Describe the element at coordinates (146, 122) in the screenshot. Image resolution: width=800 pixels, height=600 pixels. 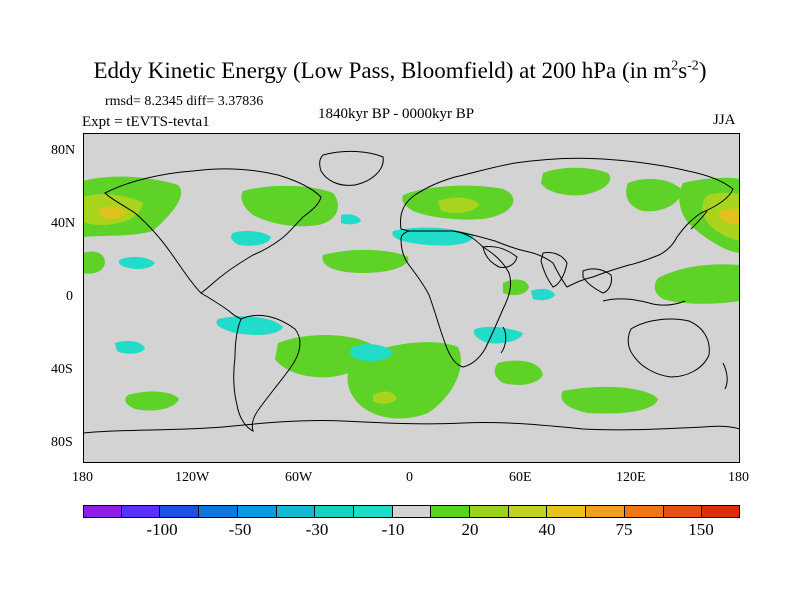
I see `experiment-label: Expt = tEVTS-tevta1` at that location.